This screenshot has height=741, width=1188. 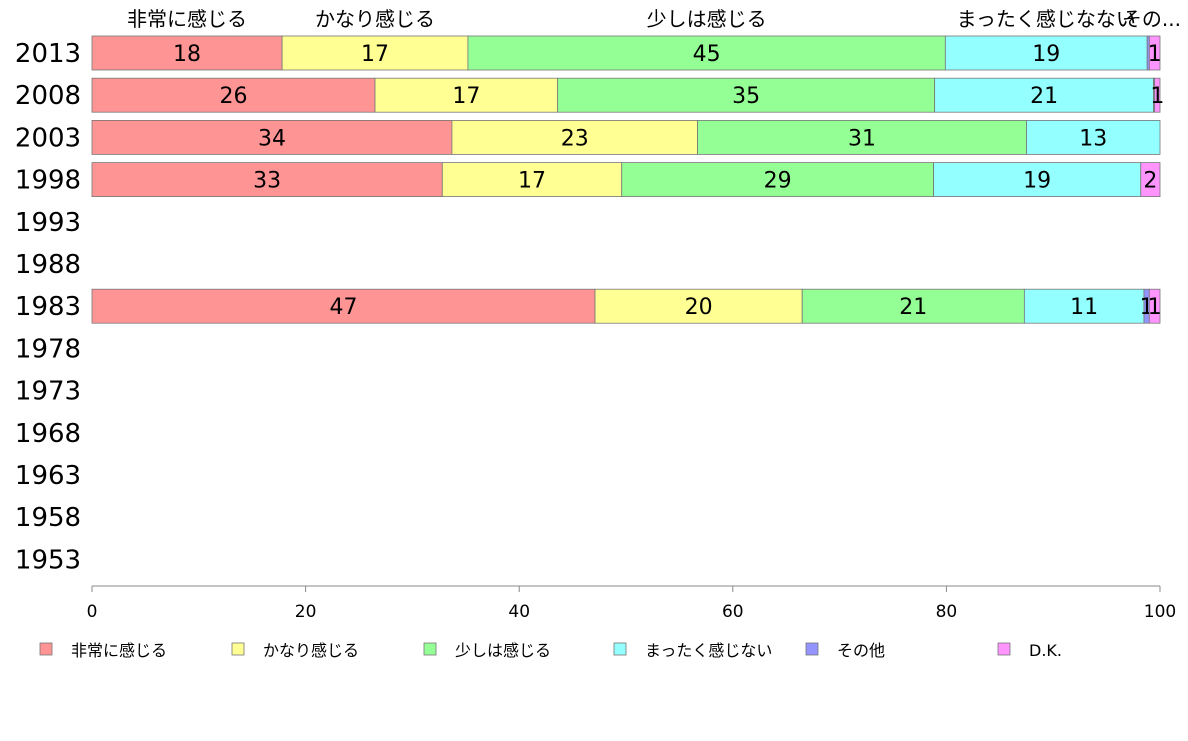 What do you see at coordinates (707, 19) in the screenshot?
I see `top-series-label: 少しは感じる` at bounding box center [707, 19].